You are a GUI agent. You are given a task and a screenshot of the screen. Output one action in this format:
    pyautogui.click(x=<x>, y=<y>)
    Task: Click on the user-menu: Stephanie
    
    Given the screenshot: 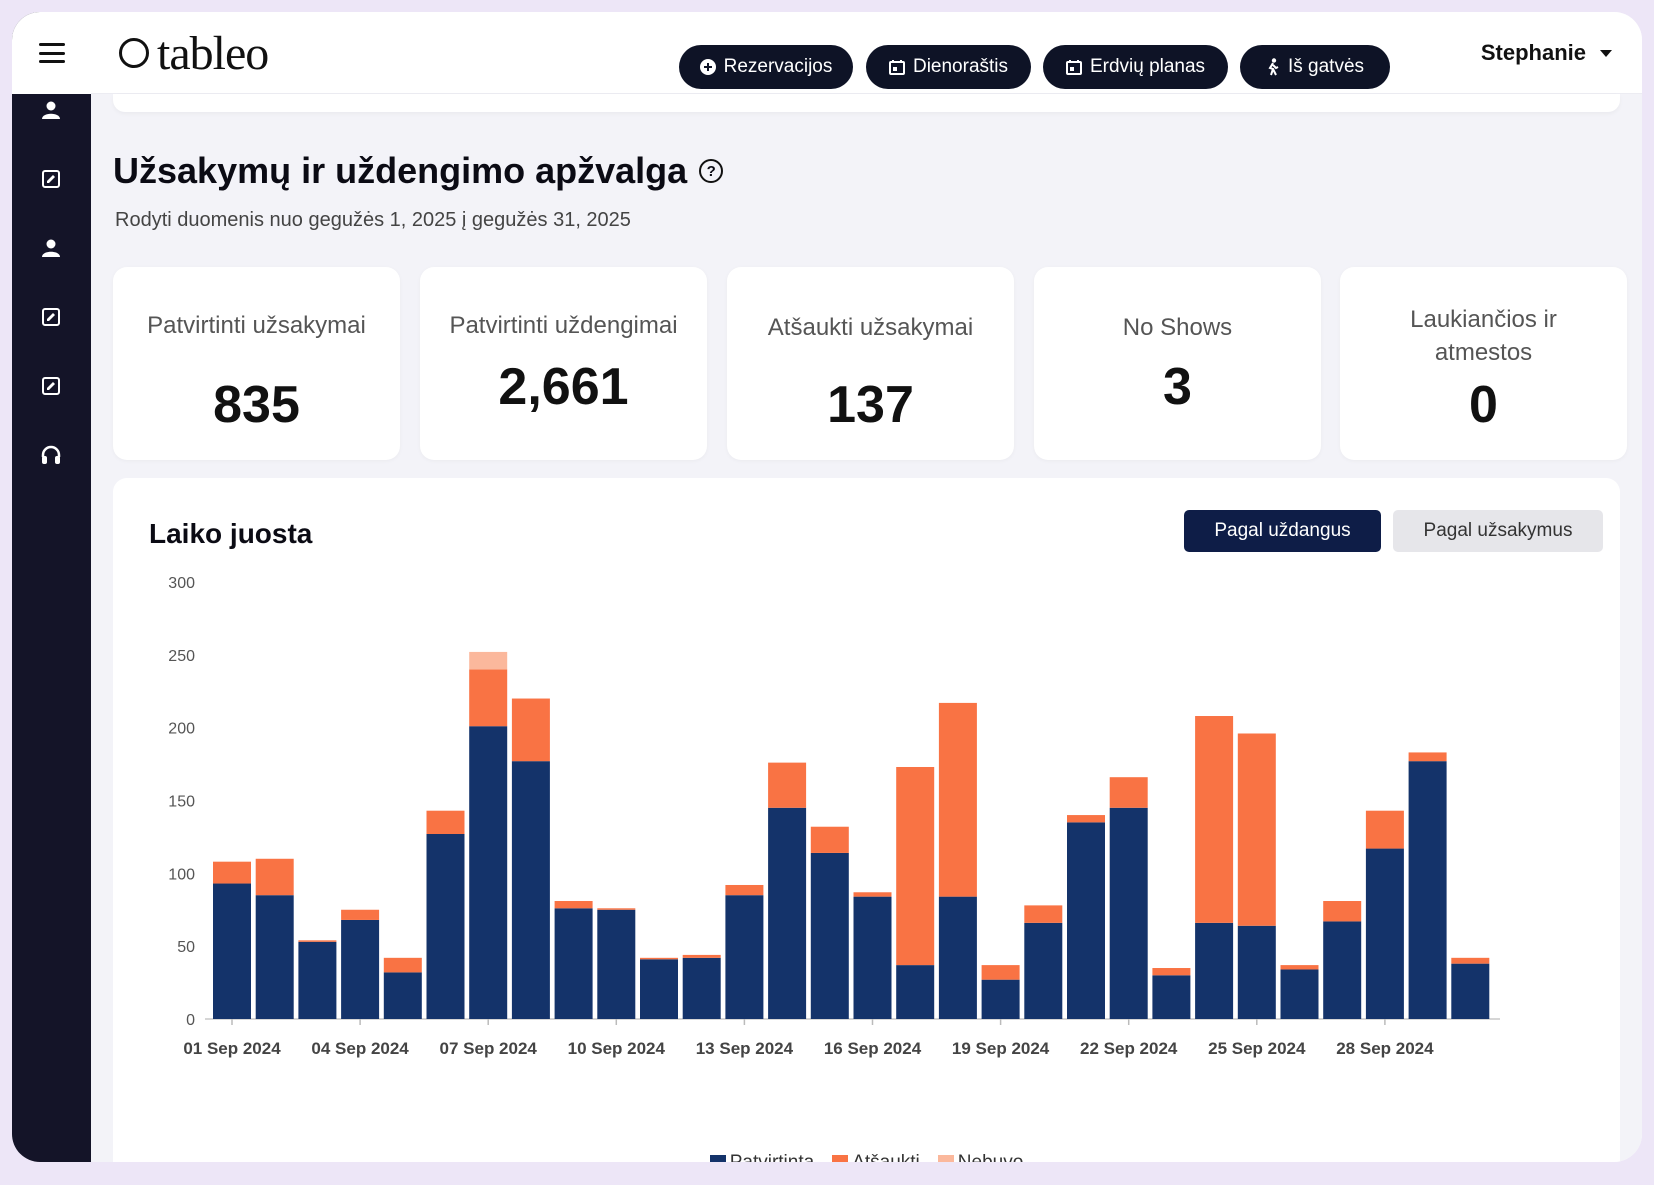 What is the action you would take?
    pyautogui.click(x=1546, y=53)
    